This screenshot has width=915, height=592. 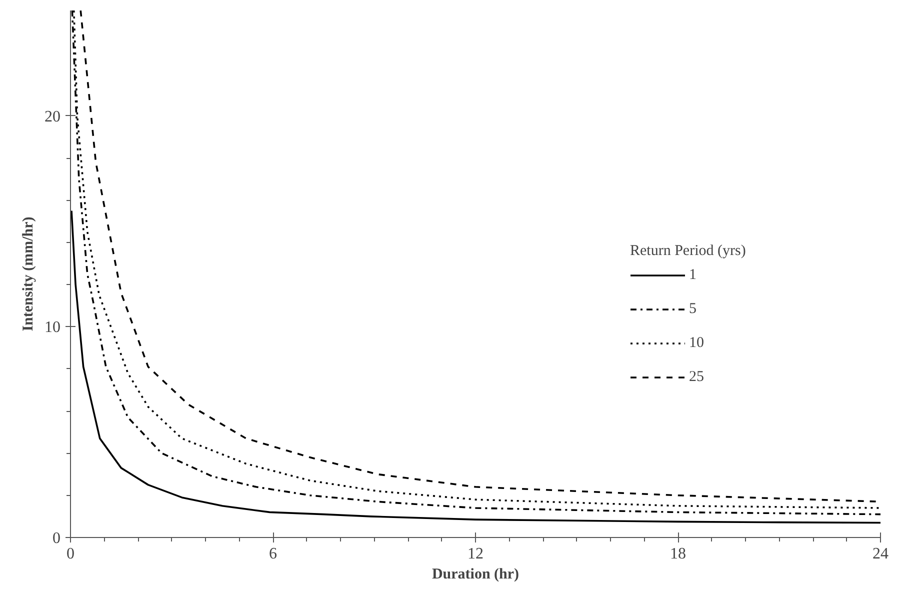 What do you see at coordinates (476, 554) in the screenshot?
I see `x-tick-label: 12` at bounding box center [476, 554].